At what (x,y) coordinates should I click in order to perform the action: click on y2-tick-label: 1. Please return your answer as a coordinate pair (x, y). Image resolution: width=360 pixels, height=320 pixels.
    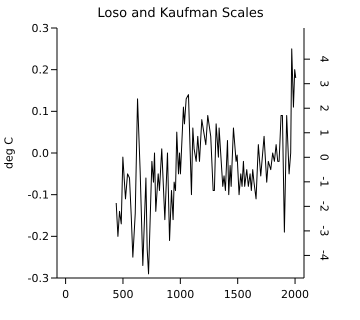
    Looking at the image, I should click on (324, 132).